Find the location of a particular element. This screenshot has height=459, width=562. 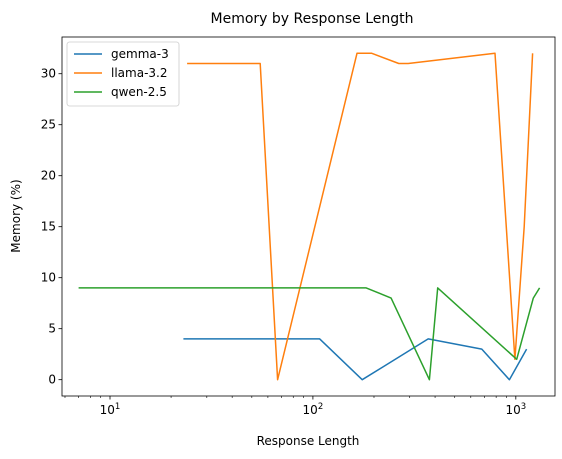

legend-label-qwen-2.5: qwen-2.5 is located at coordinates (139, 92).